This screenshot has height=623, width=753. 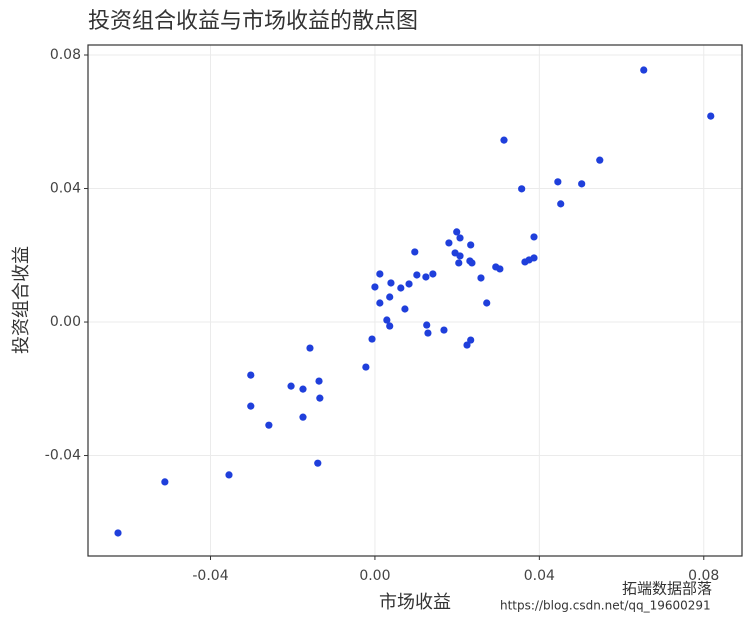 What do you see at coordinates (65, 55) in the screenshot?
I see `y-tick-label: 0.08` at bounding box center [65, 55].